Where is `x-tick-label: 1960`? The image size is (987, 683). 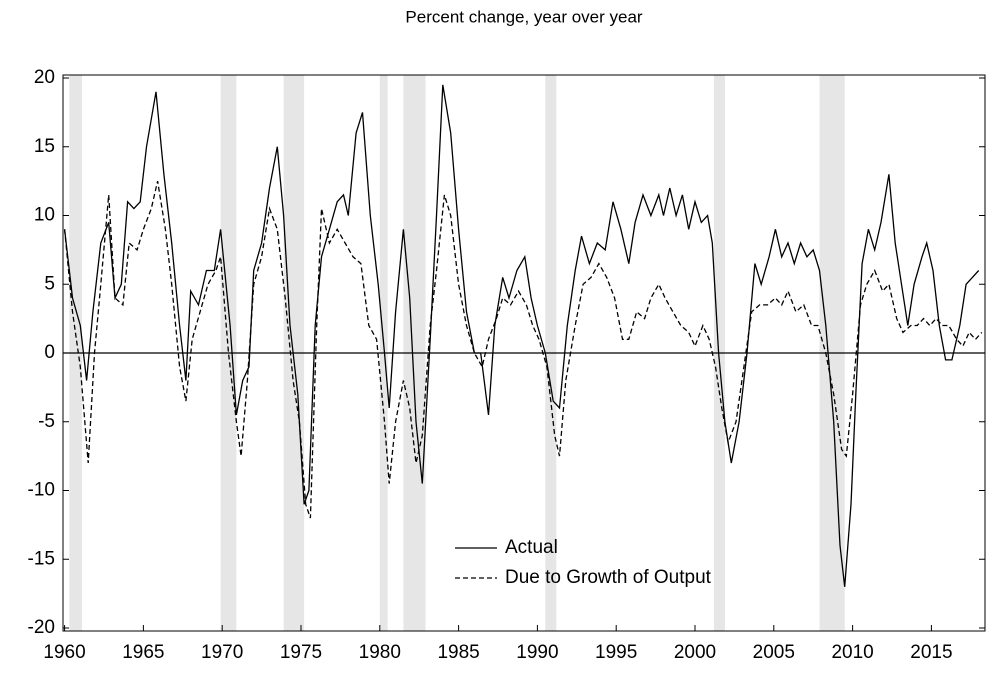 x-tick-label: 1960 is located at coordinates (64, 652).